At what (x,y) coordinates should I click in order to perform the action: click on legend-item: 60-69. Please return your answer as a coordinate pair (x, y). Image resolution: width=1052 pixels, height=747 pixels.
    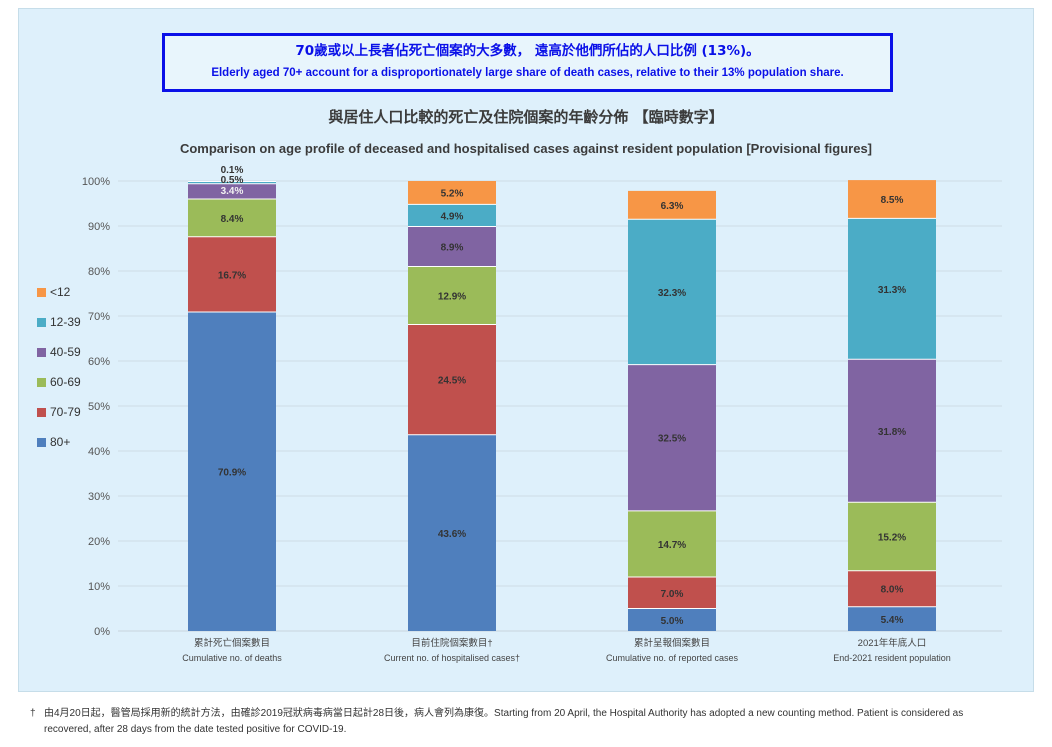
    Looking at the image, I should click on (59, 382).